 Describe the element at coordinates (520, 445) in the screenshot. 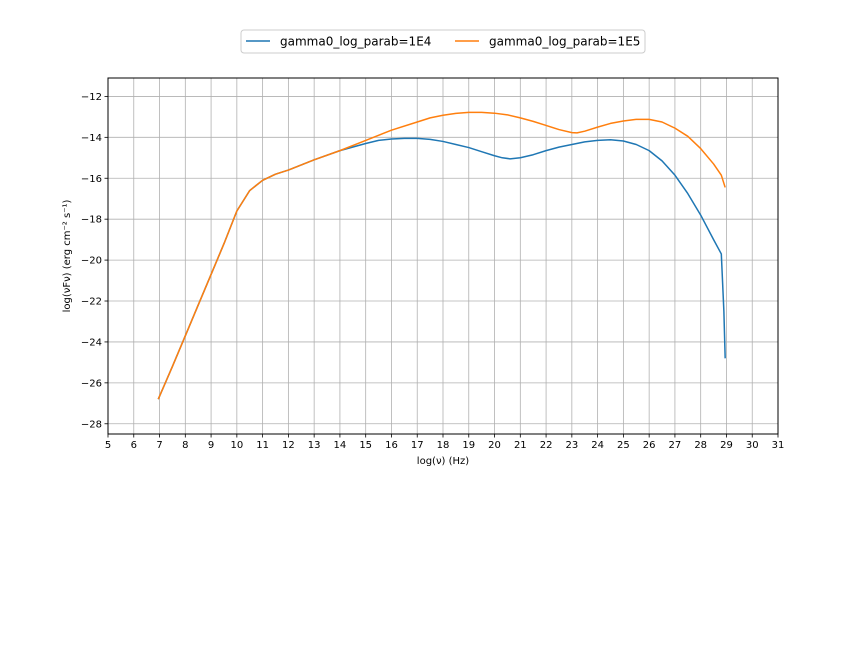

I see `x-tick-label: 21` at that location.